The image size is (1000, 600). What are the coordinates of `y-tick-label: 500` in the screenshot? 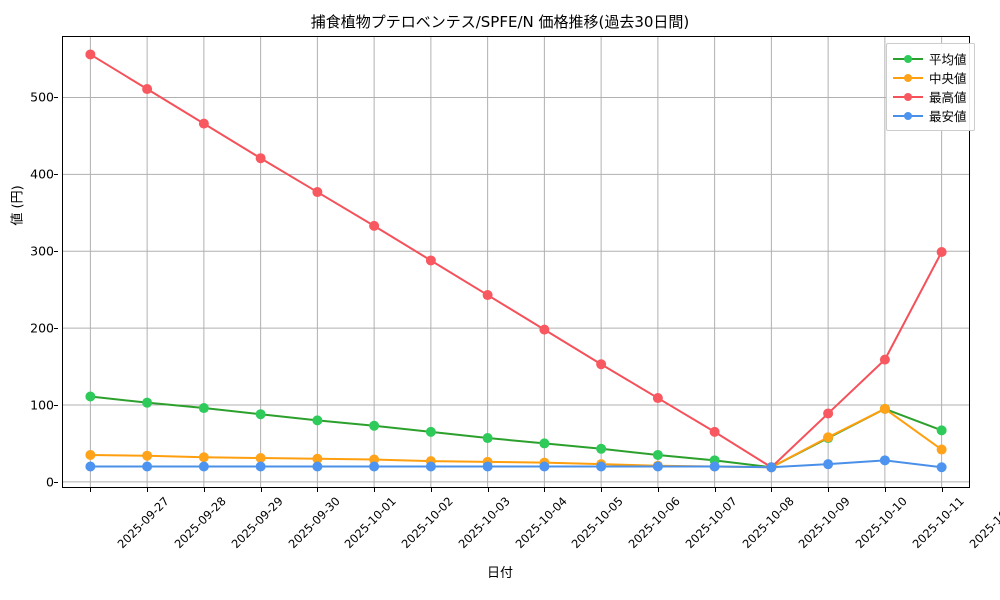 It's located at (42, 97).